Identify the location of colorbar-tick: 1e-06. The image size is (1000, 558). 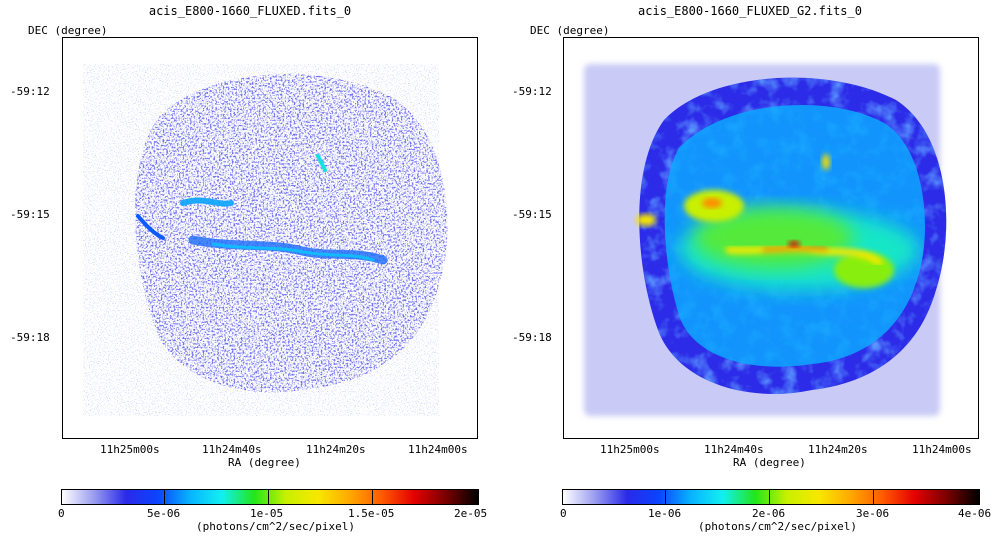
(665, 513).